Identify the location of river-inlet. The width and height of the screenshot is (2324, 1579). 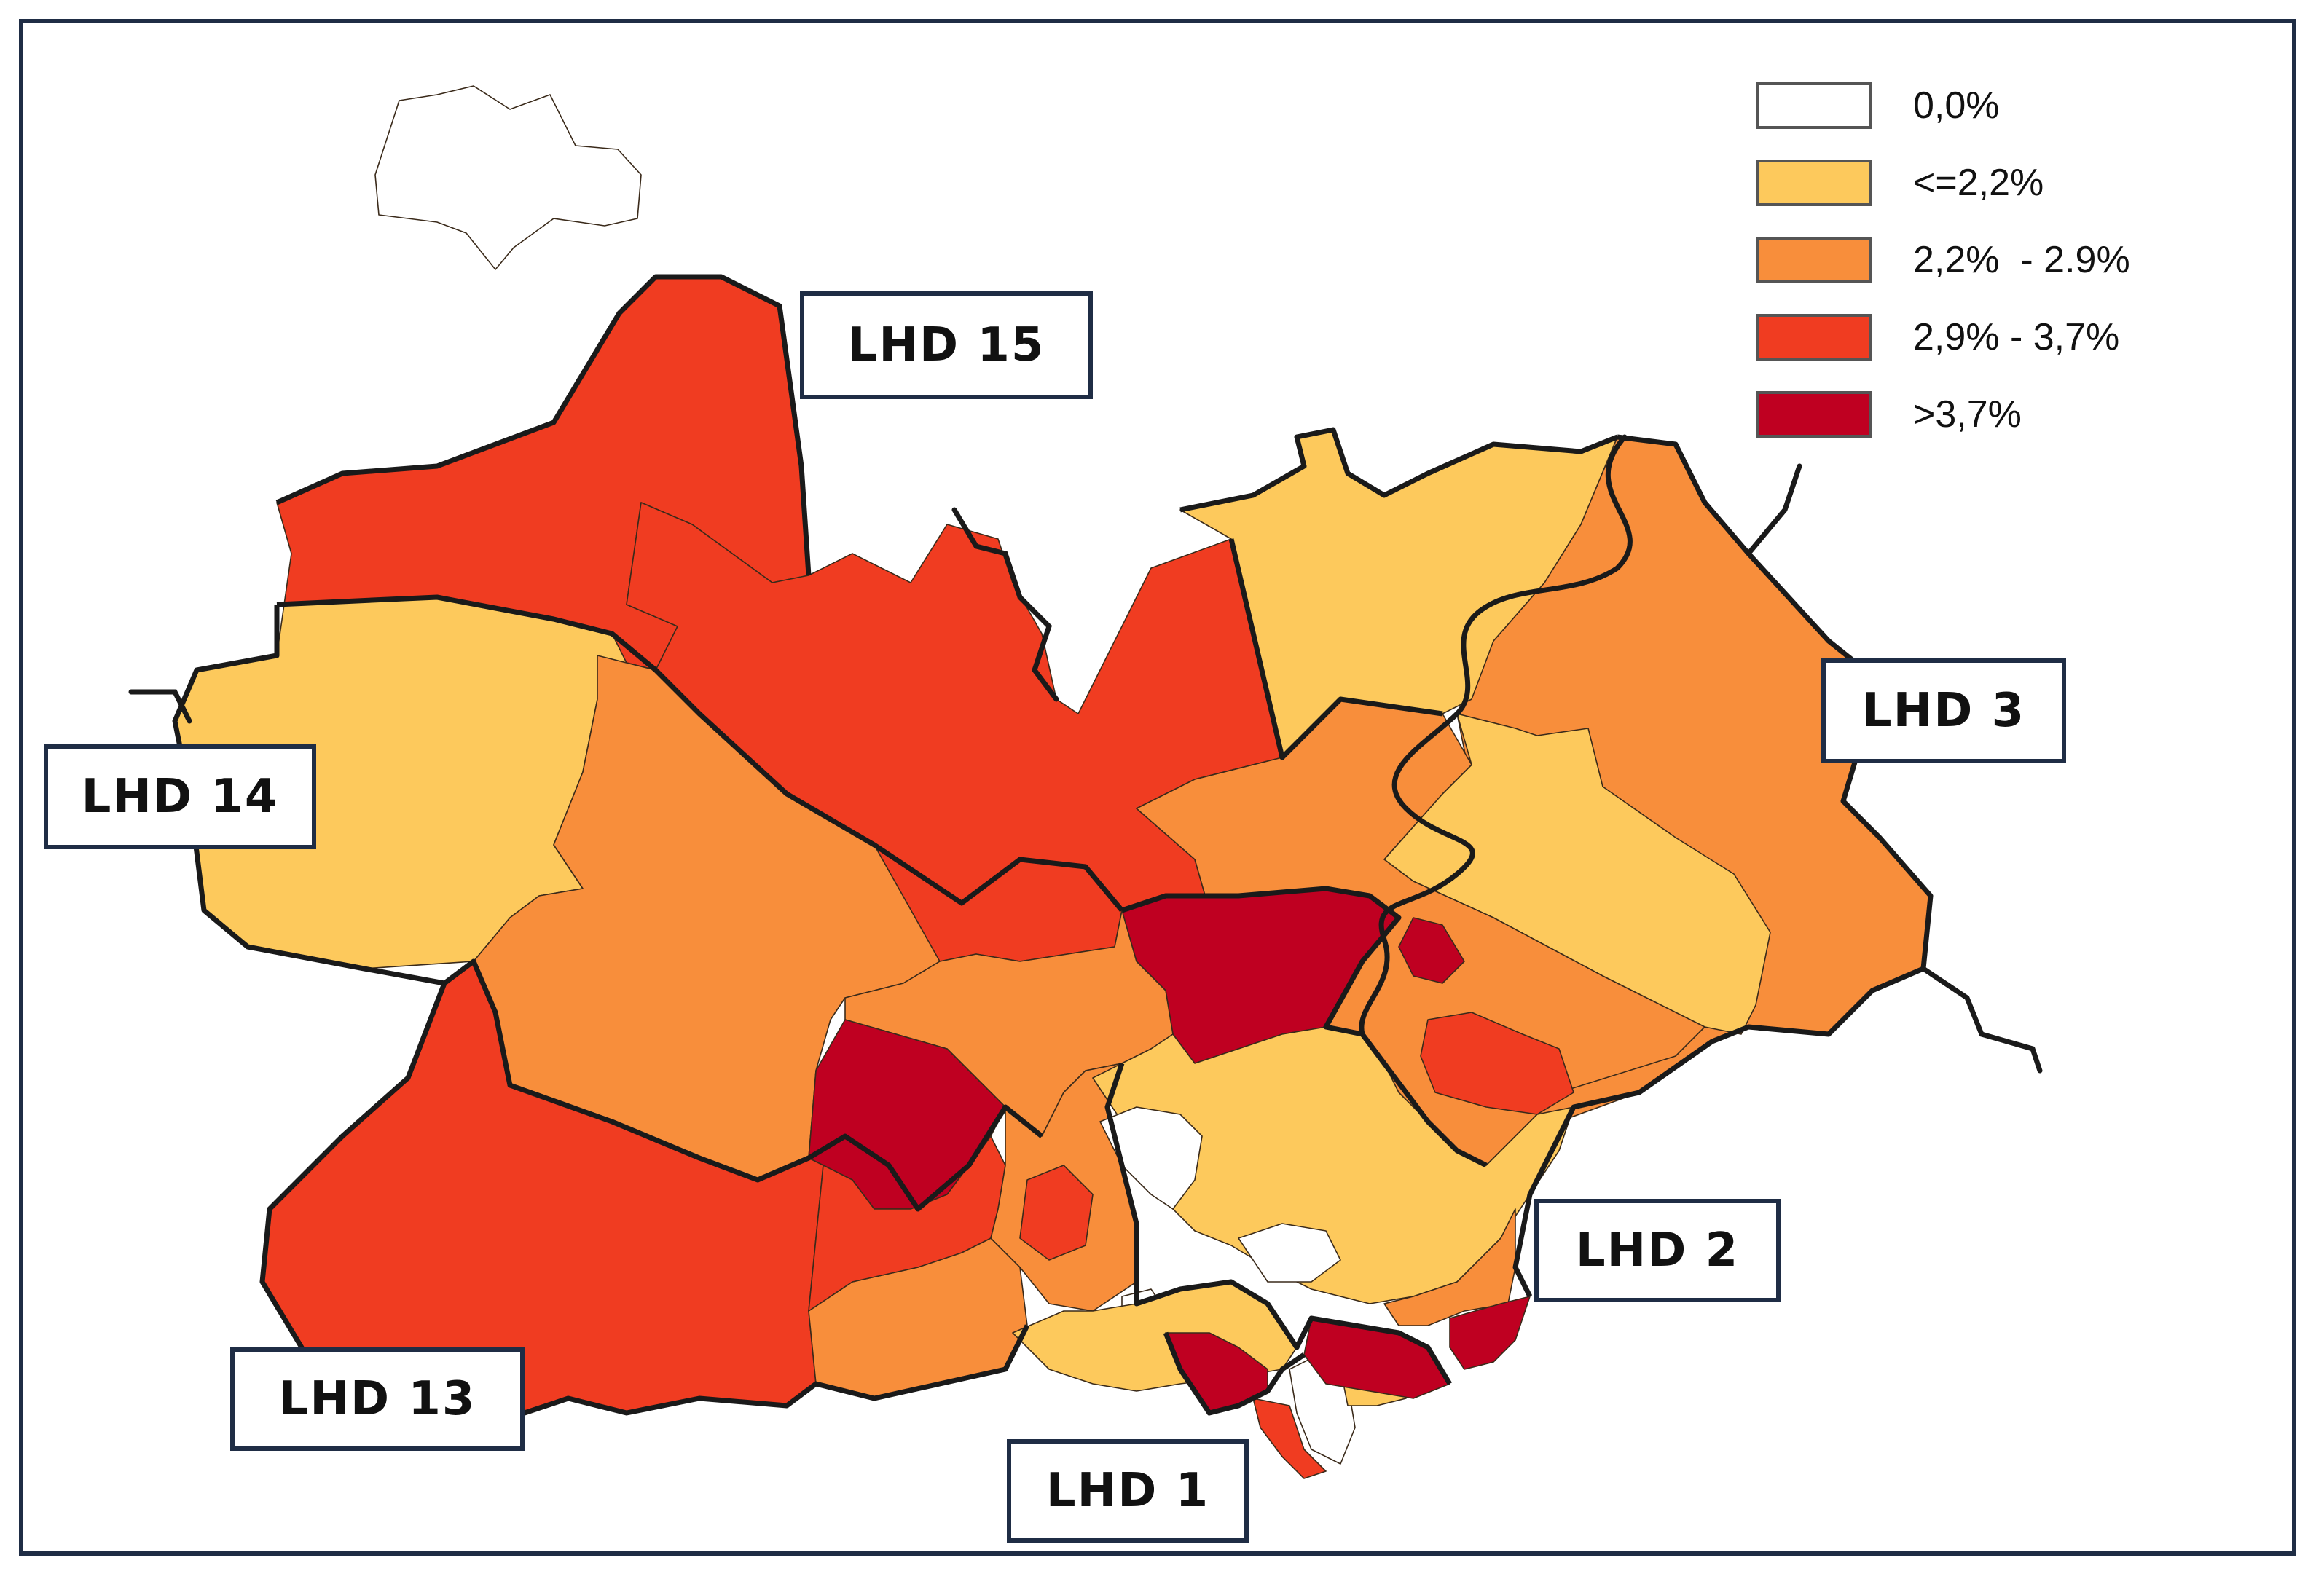
(1005, 605).